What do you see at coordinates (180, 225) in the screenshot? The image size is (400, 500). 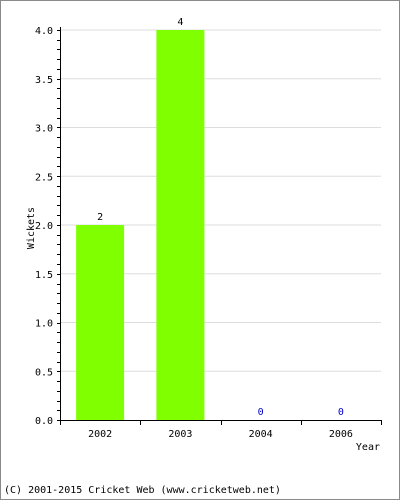 I see `bar-2003` at bounding box center [180, 225].